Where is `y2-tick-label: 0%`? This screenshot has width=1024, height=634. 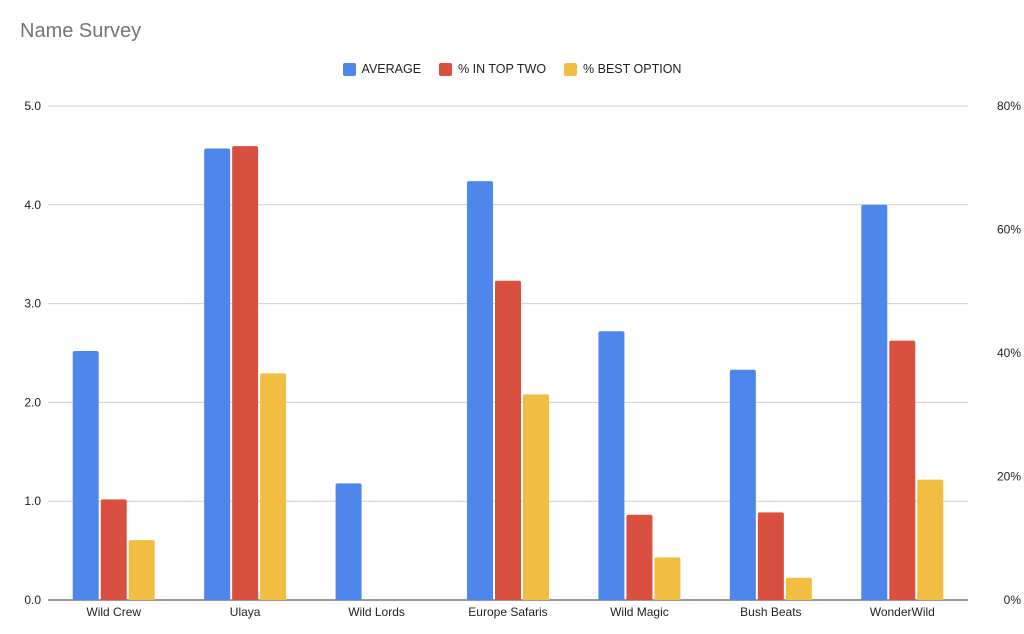
y2-tick-label: 0% is located at coordinates (1013, 600).